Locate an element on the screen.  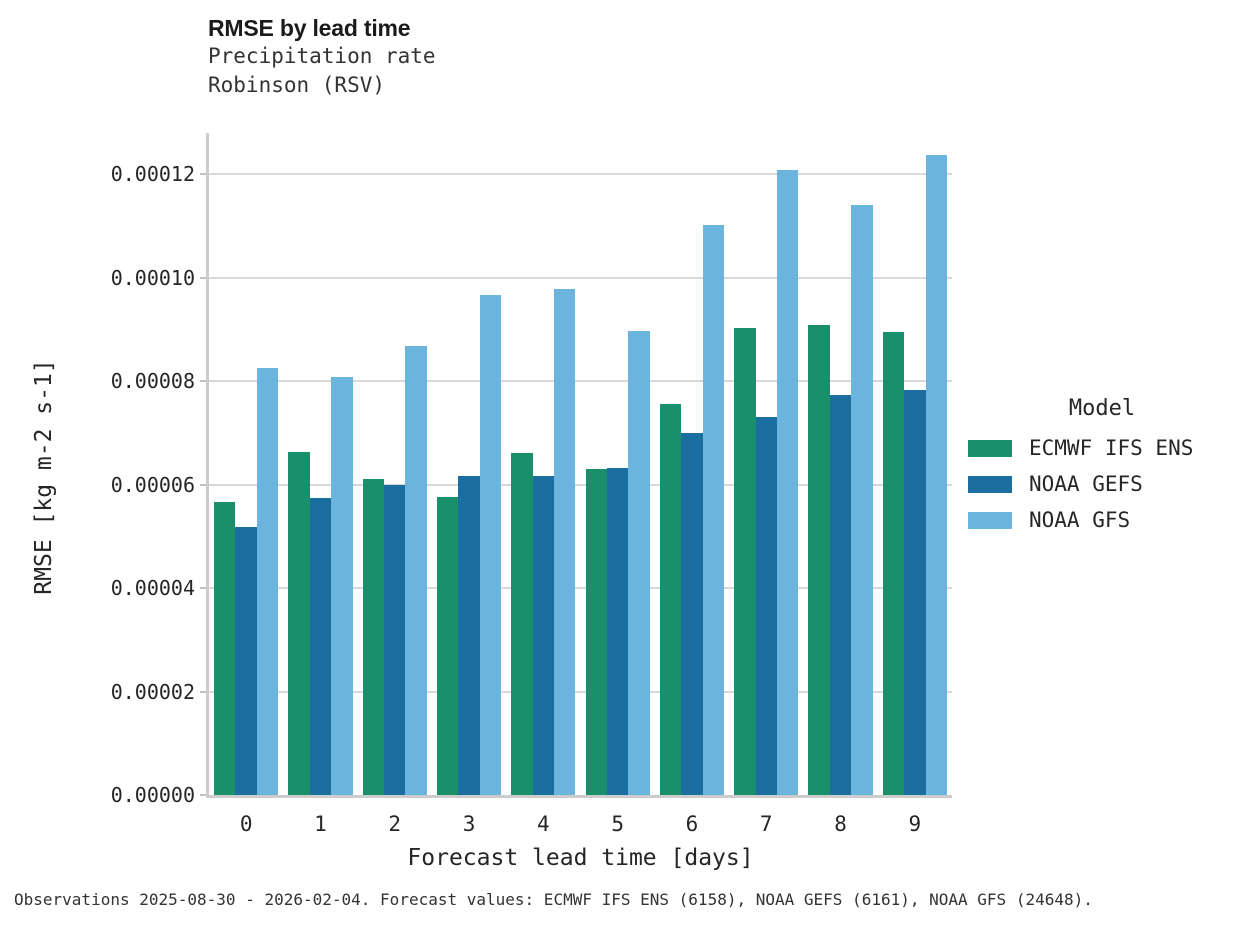
legend-item-noaa-gefs: NOAA GEFS is located at coordinates (1108, 484).